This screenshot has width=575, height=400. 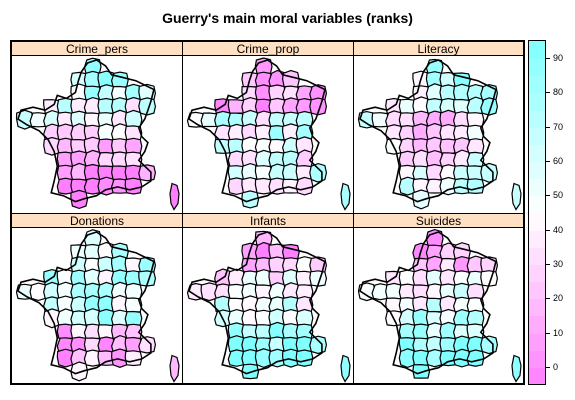 I want to click on panel-strip-label: Suicides, so click(x=438, y=220).